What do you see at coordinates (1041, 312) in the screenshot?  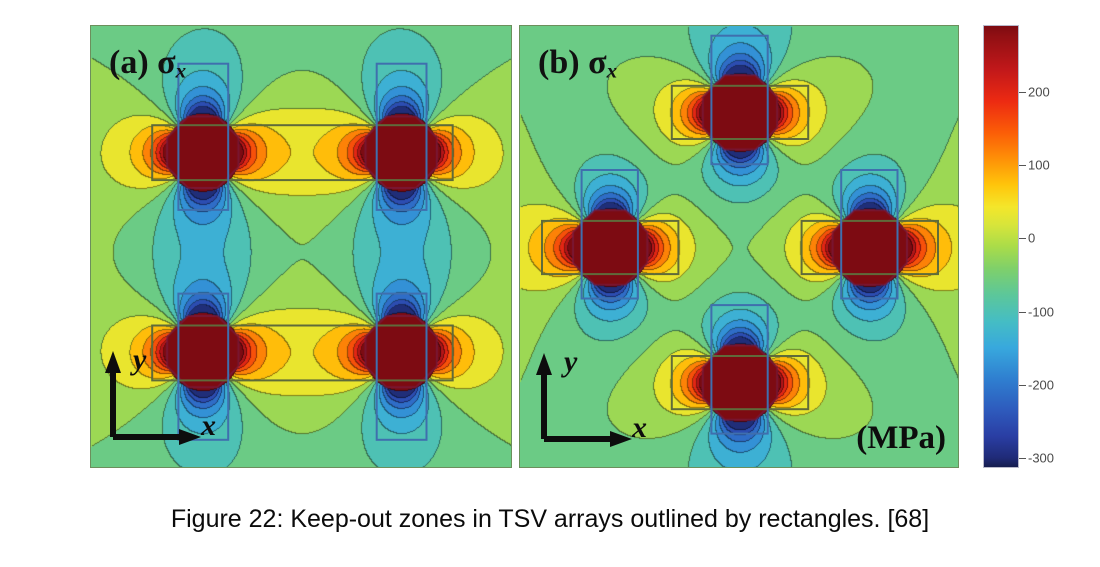 I see `colorbar-tick-label: -100` at bounding box center [1041, 312].